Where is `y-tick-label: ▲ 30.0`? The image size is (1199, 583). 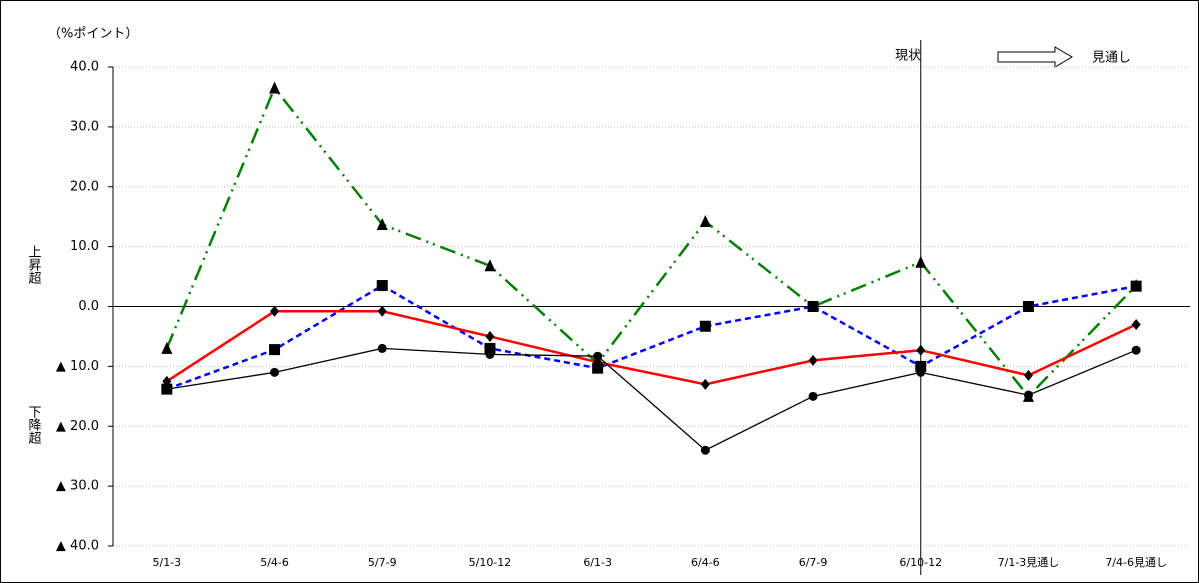
y-tick-label: ▲ 30.0 is located at coordinates (77, 486).